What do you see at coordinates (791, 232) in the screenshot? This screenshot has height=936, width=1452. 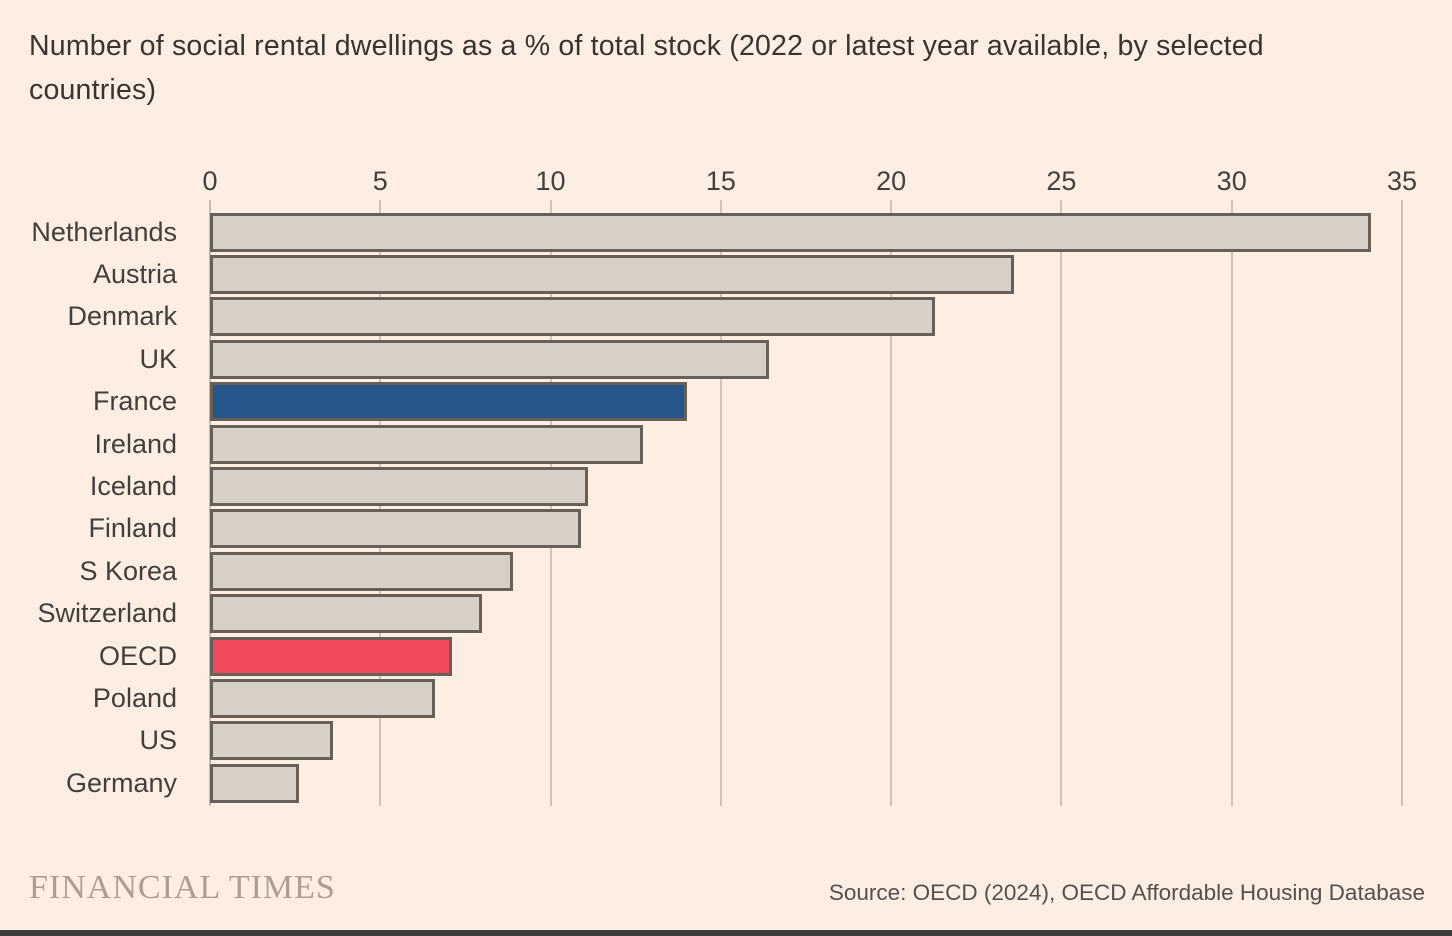 I see `bar-netherlands` at bounding box center [791, 232].